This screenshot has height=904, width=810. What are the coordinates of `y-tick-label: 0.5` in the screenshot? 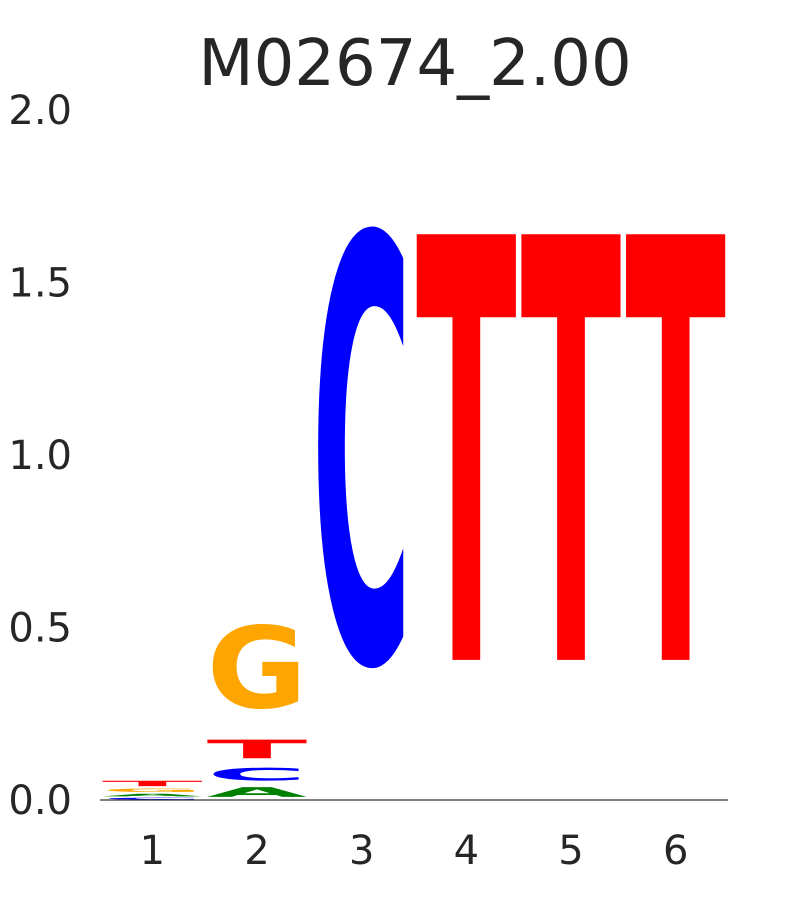 It's located at (40, 629).